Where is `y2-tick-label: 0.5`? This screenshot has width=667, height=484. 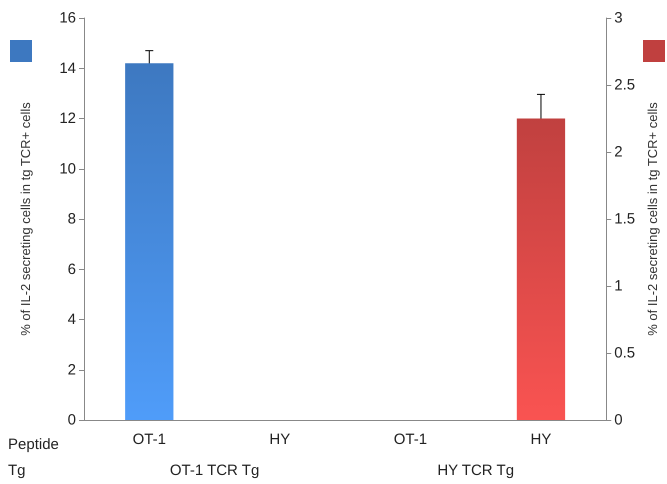
y2-tick-label: 0.5 is located at coordinates (625, 353).